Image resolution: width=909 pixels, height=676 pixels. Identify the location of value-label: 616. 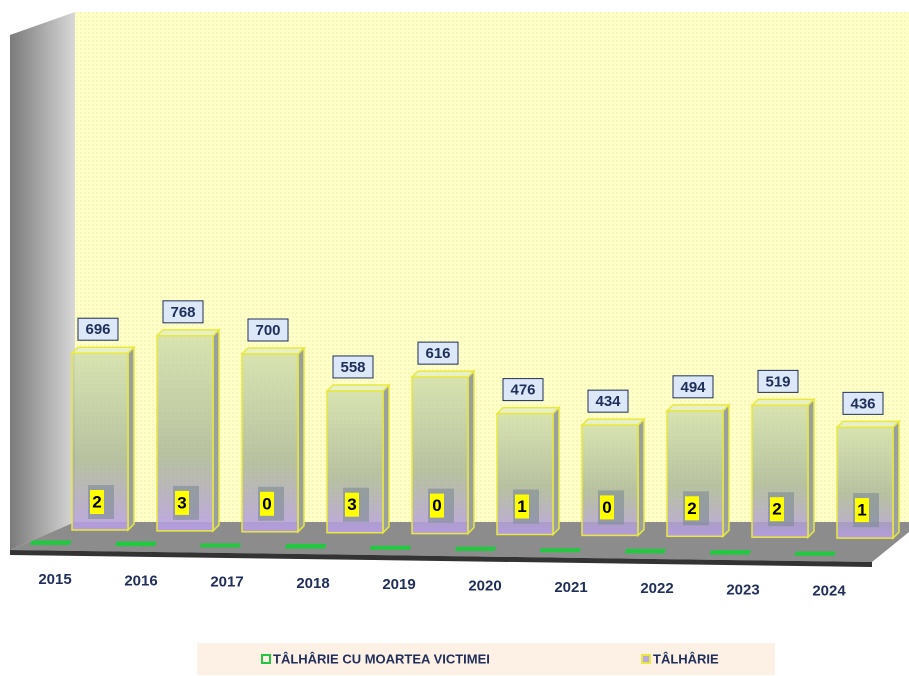
(437, 353).